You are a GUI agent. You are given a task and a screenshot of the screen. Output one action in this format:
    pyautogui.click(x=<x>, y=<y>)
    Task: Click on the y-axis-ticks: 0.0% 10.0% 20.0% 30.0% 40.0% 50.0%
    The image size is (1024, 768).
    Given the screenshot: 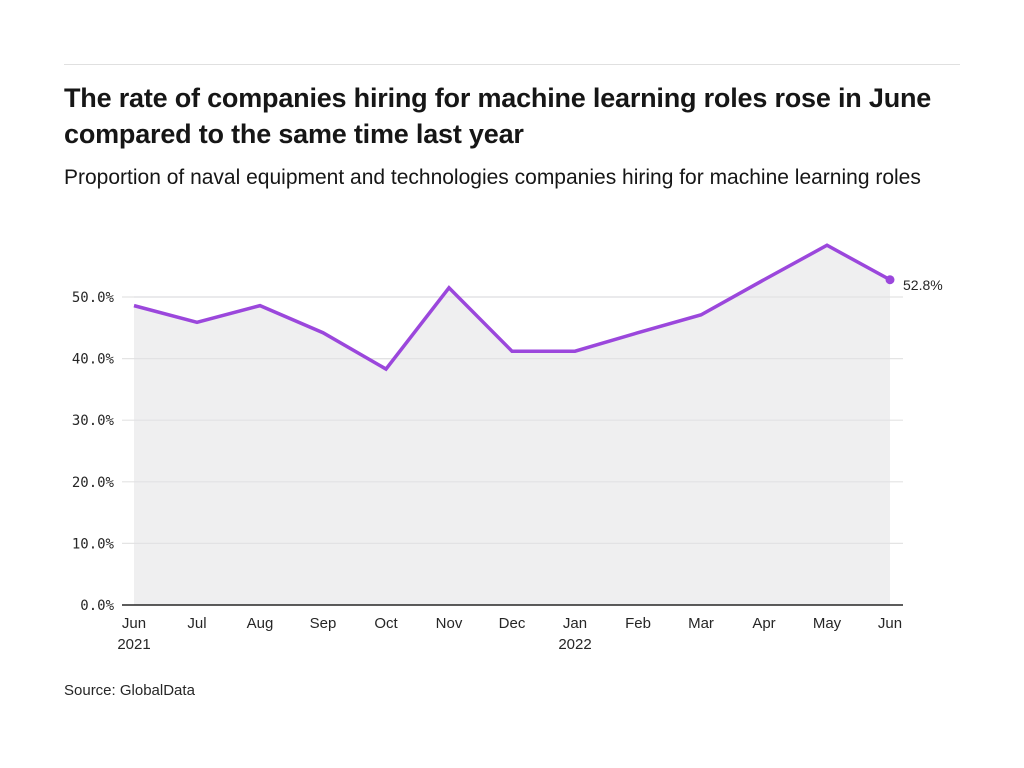 What is the action you would take?
    pyautogui.click(x=93, y=452)
    